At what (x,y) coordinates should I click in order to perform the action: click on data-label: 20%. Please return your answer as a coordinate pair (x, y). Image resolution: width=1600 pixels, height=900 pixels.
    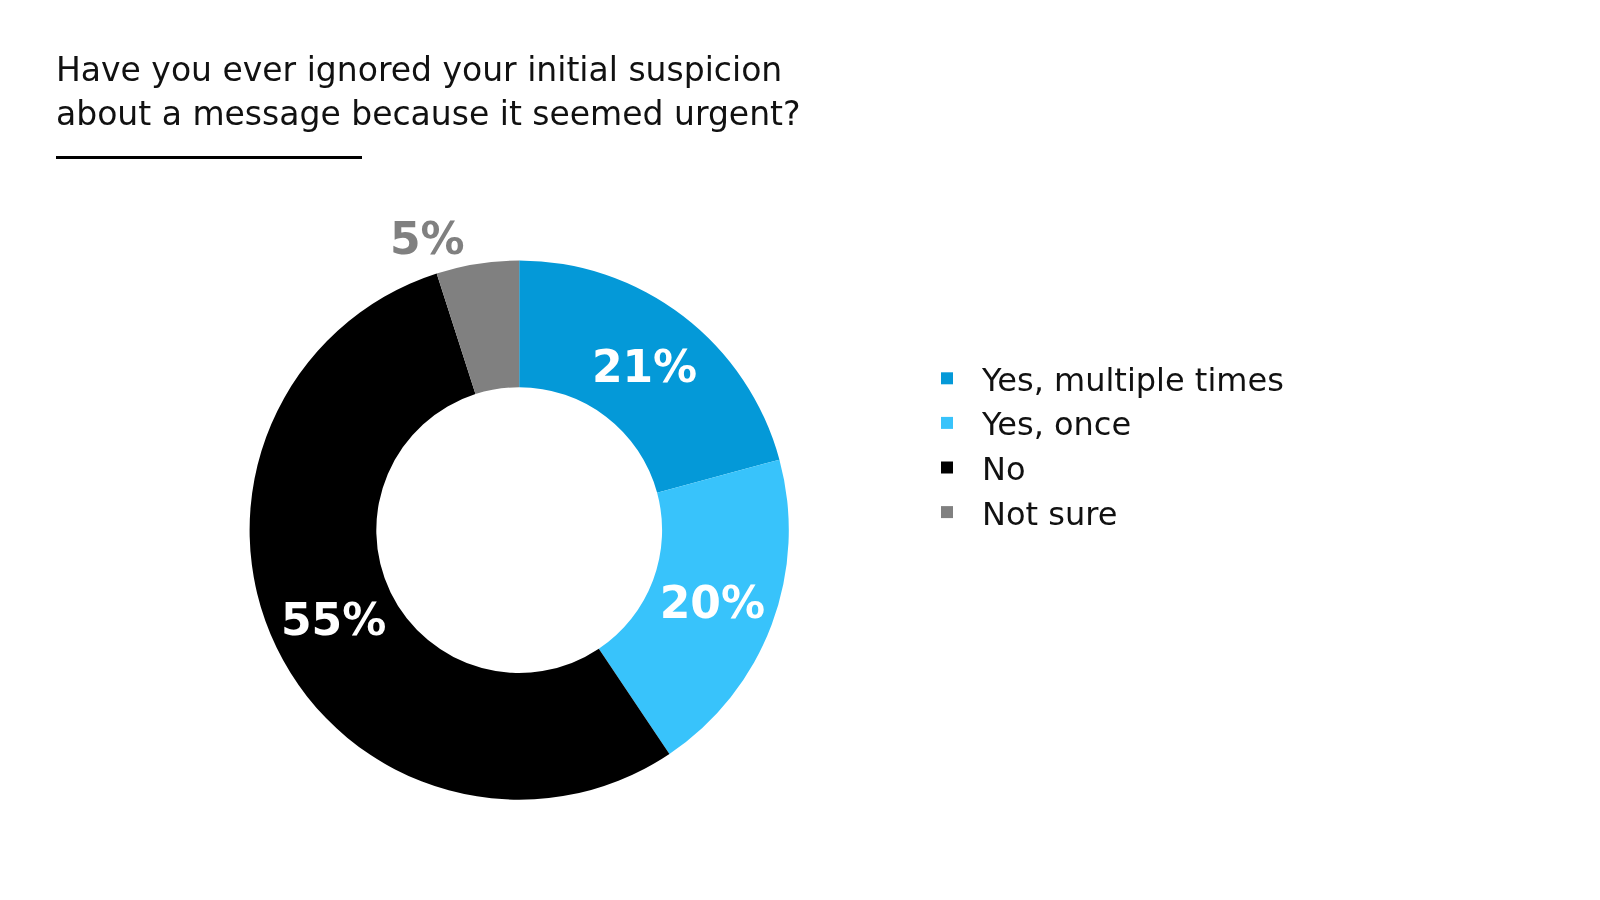
    Looking at the image, I should click on (712, 602).